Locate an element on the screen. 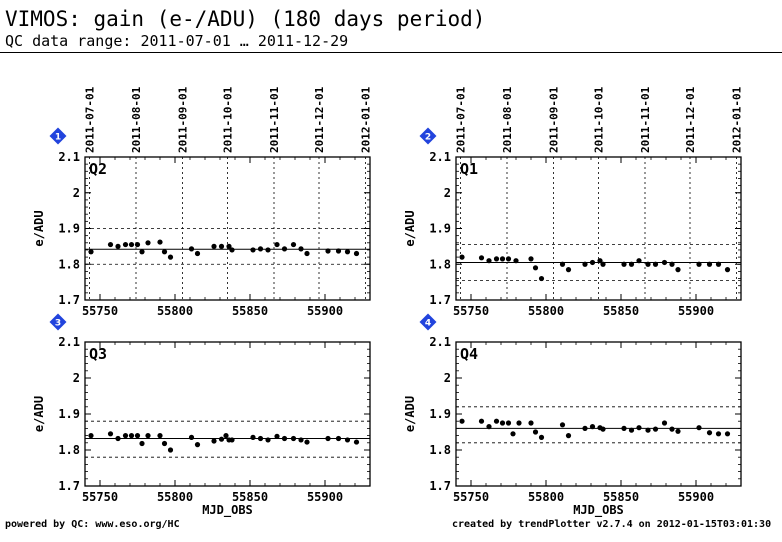 The width and height of the screenshot is (782, 542). x-tick-label: 55800 is located at coordinates (175, 497).